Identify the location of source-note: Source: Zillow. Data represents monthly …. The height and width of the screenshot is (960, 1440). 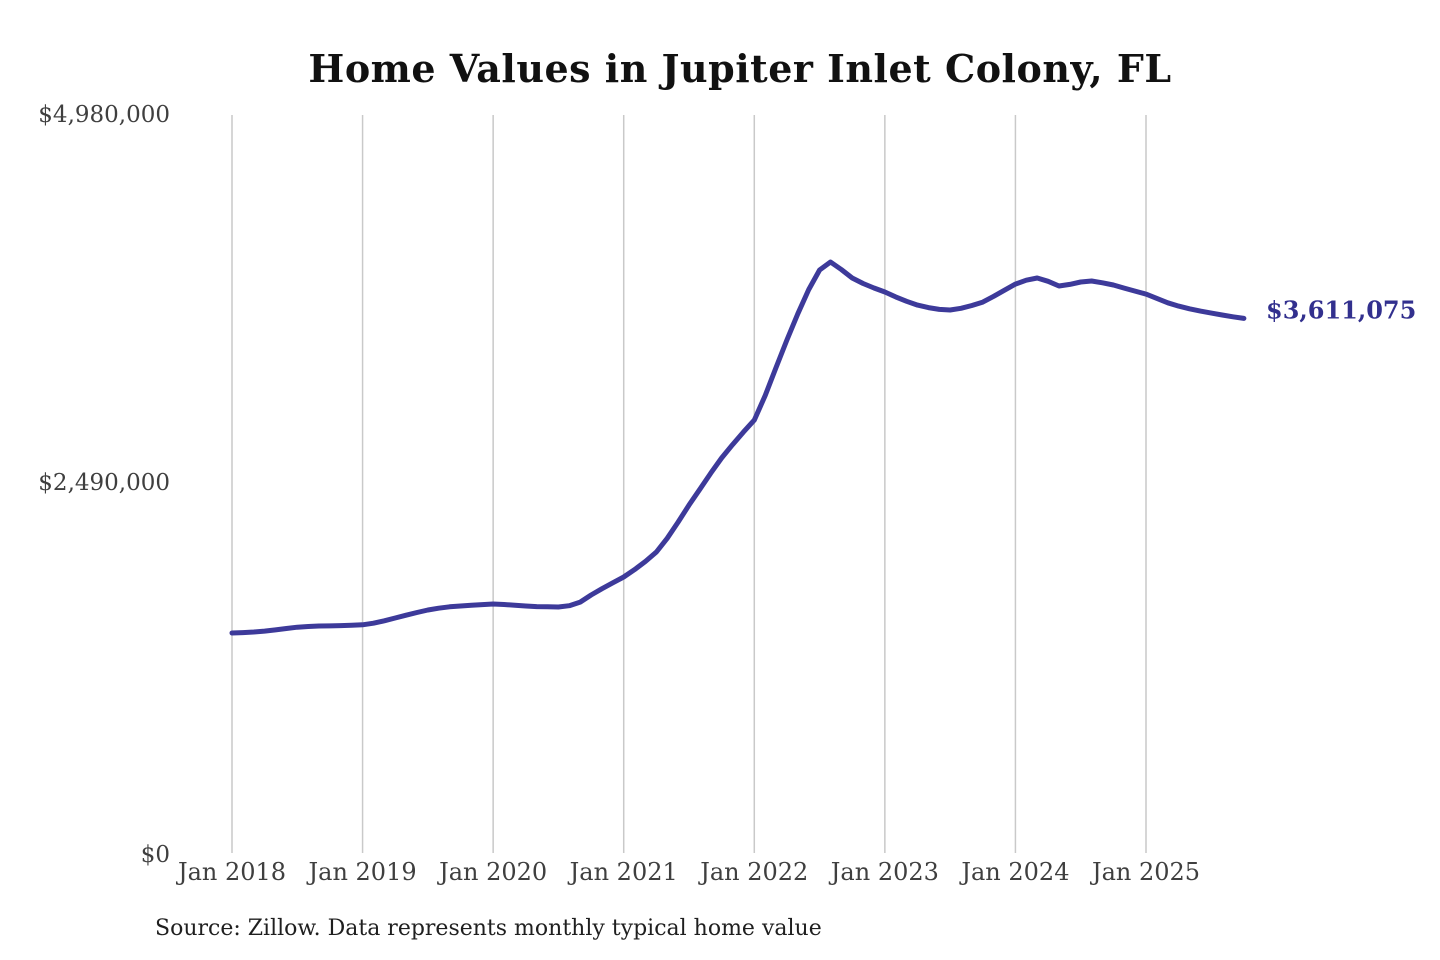
(488, 928).